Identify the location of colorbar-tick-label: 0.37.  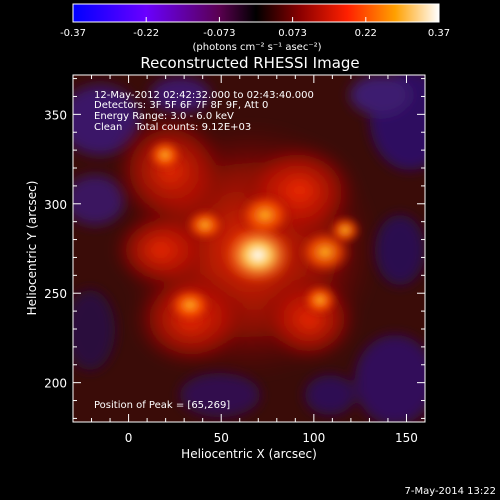
(439, 33).